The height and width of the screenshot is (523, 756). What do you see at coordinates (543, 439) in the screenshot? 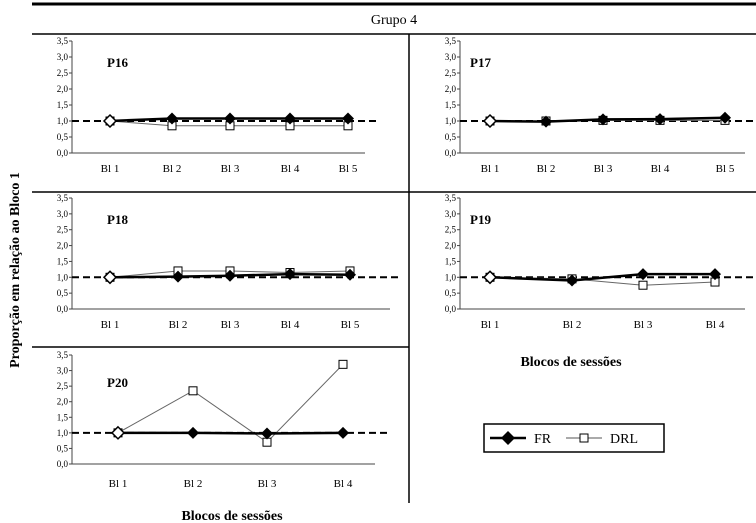
I see `legend-fr-label: FR` at bounding box center [543, 439].